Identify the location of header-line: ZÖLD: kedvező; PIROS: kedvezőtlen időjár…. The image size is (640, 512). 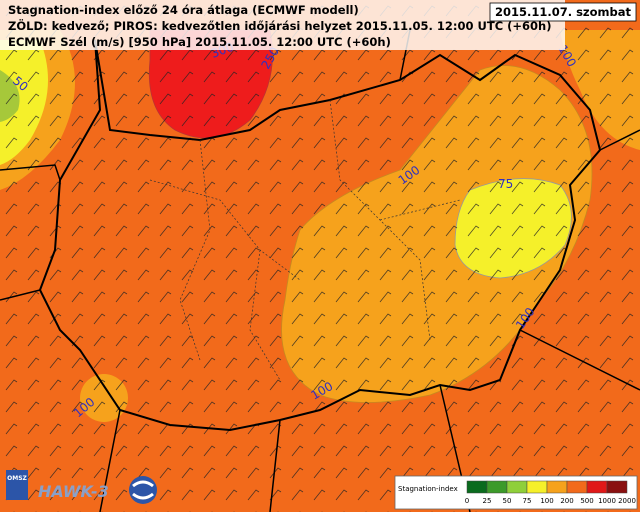
(279, 25).